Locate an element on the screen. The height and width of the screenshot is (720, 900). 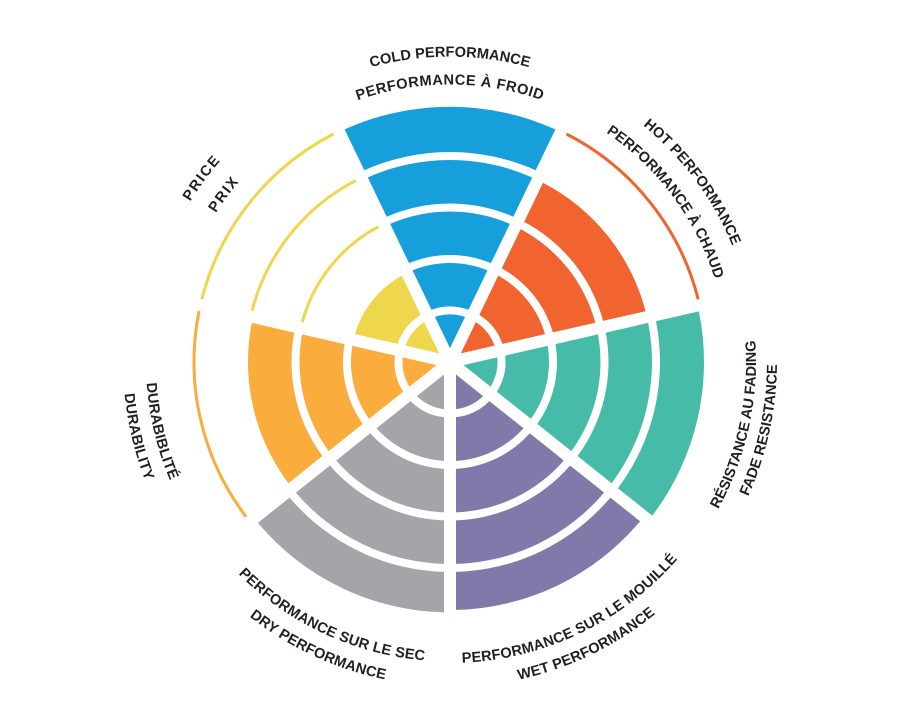
svg-text: PERFORMANCE À FROID is located at coordinates (450, 88).